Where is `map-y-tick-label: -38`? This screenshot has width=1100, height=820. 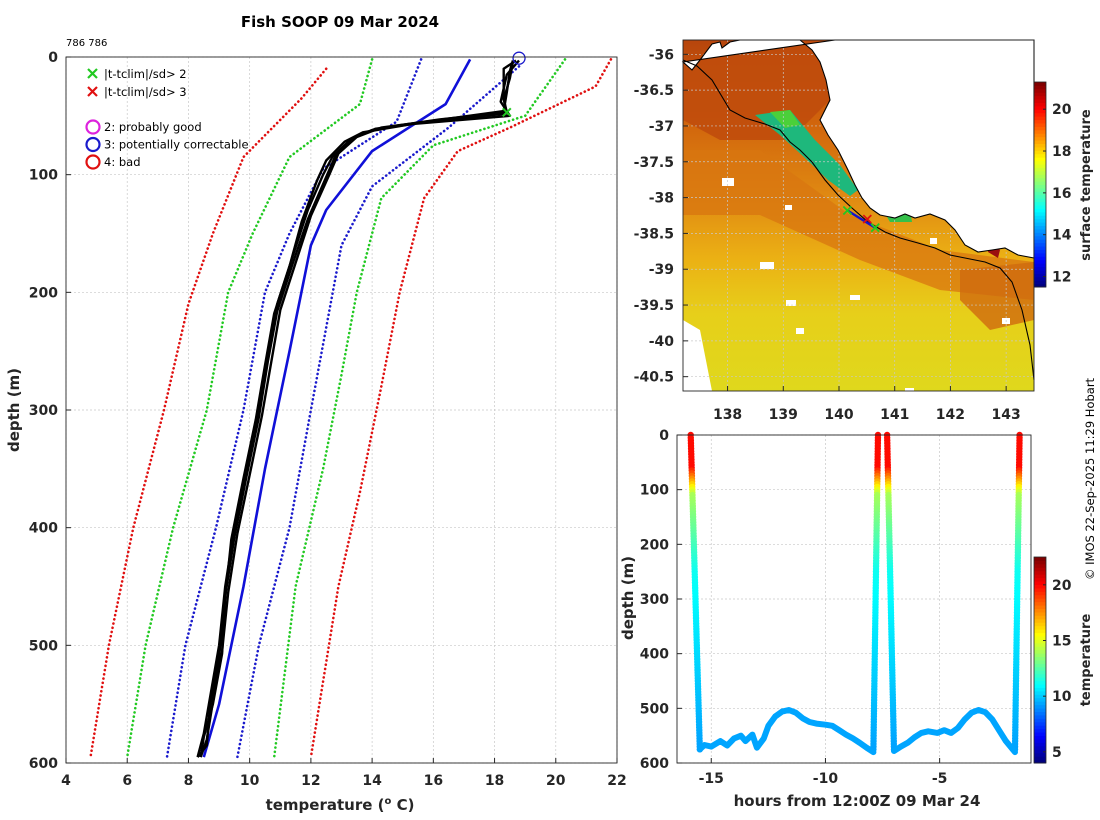 map-y-tick-label: -38 is located at coordinates (661, 199).